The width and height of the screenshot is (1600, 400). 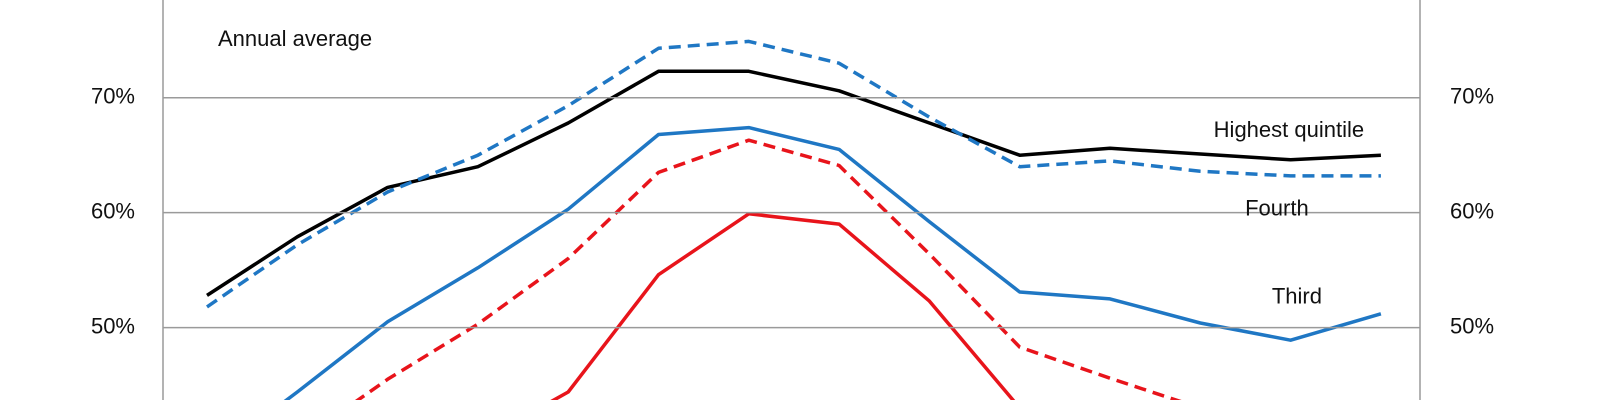 What do you see at coordinates (295, 38) in the screenshot?
I see `annotation: Annual average` at bounding box center [295, 38].